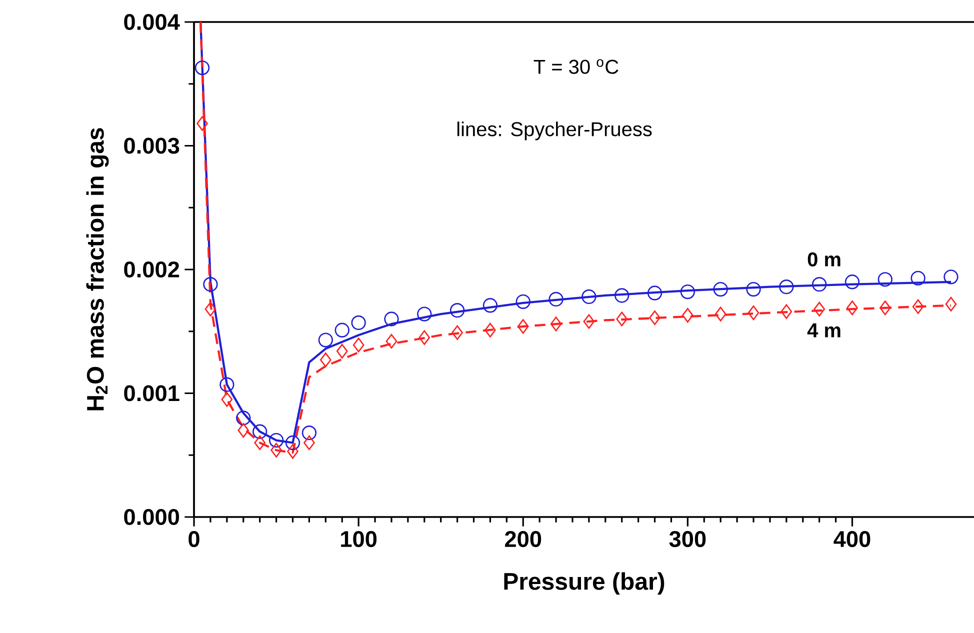  I want to click on x-axis-title: Pressure (bar), so click(584, 583).